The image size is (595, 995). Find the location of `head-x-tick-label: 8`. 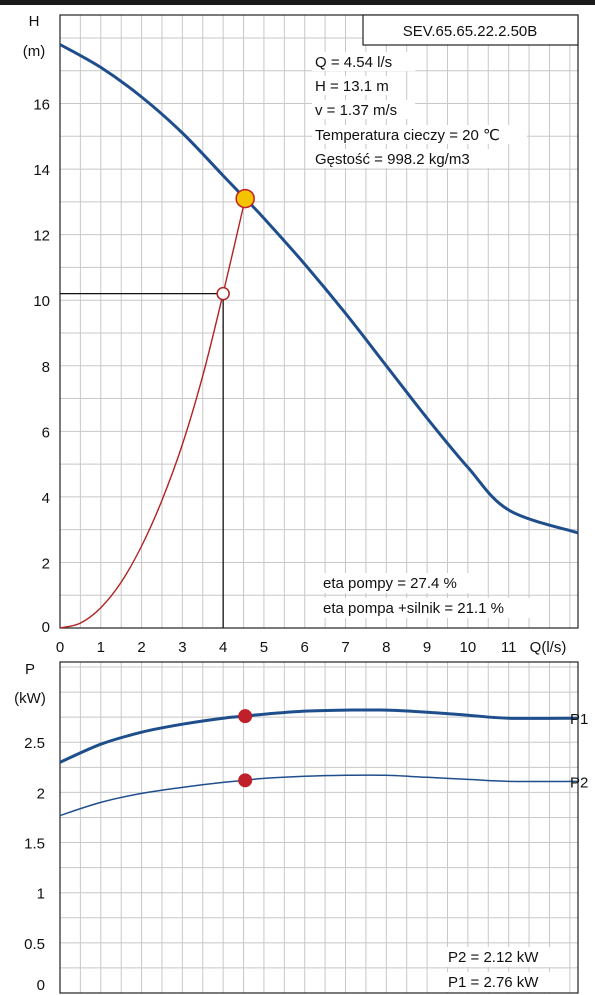

head-x-tick-label: 8 is located at coordinates (386, 647).